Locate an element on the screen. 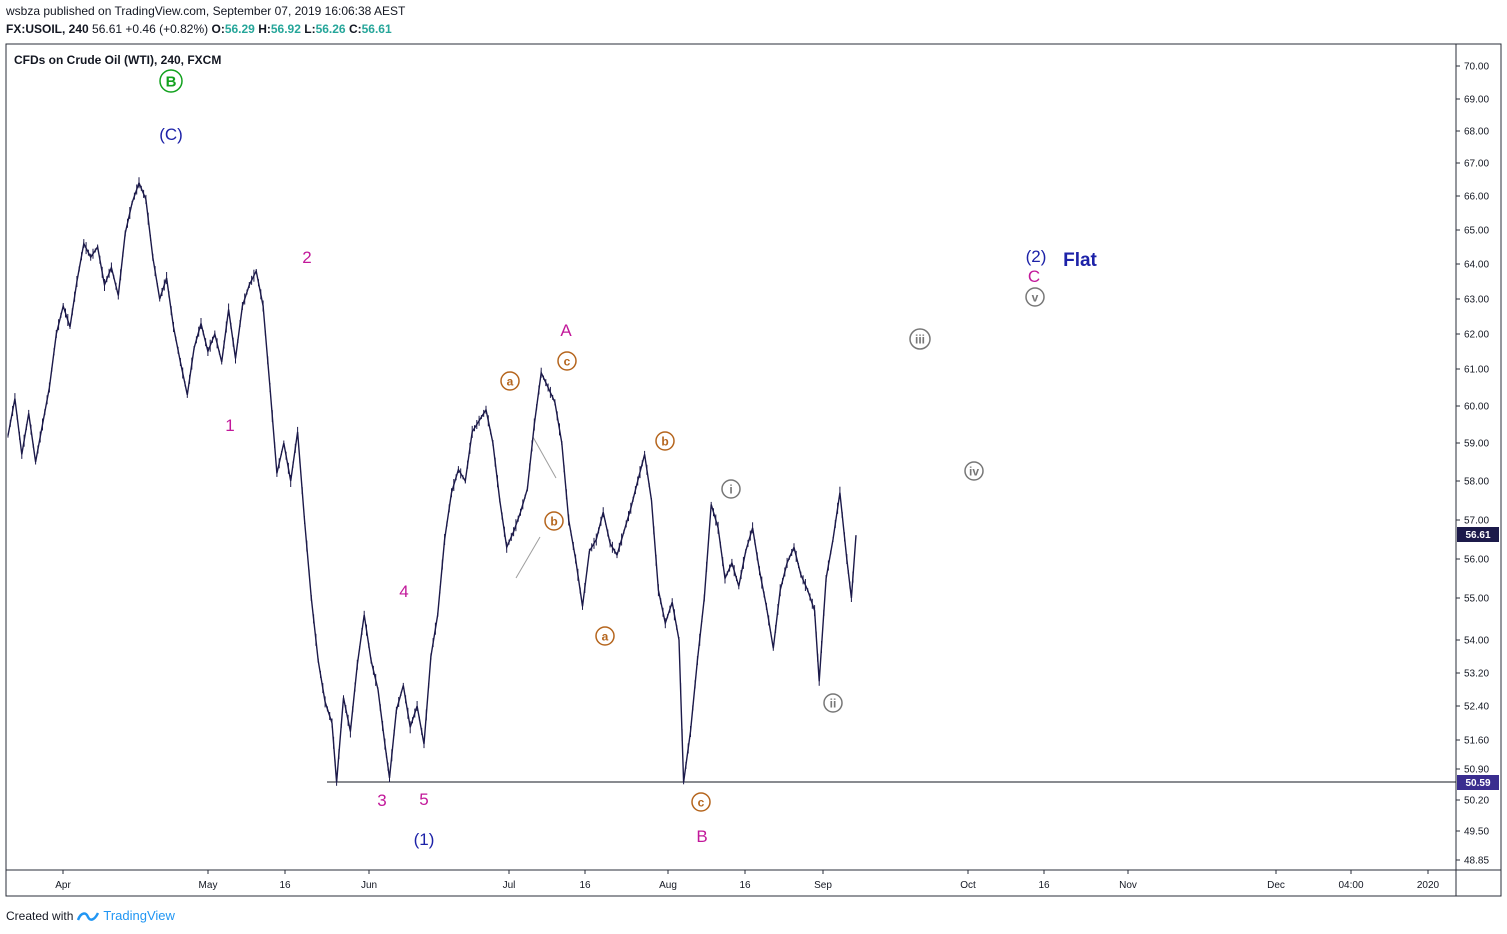  wave-label: 2 is located at coordinates (306, 257).